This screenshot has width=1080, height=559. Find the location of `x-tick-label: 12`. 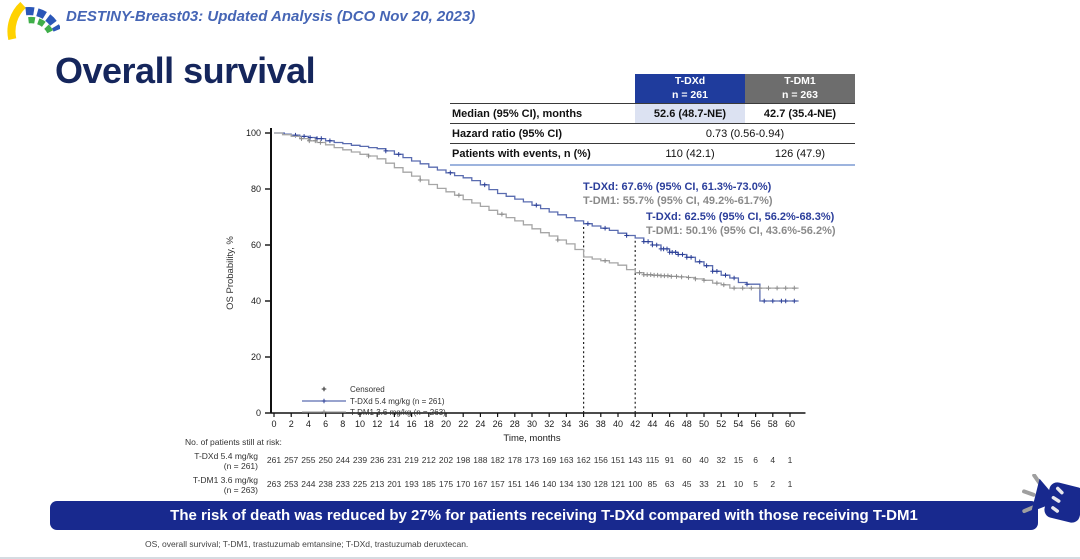

x-tick-label: 12 is located at coordinates (377, 424).